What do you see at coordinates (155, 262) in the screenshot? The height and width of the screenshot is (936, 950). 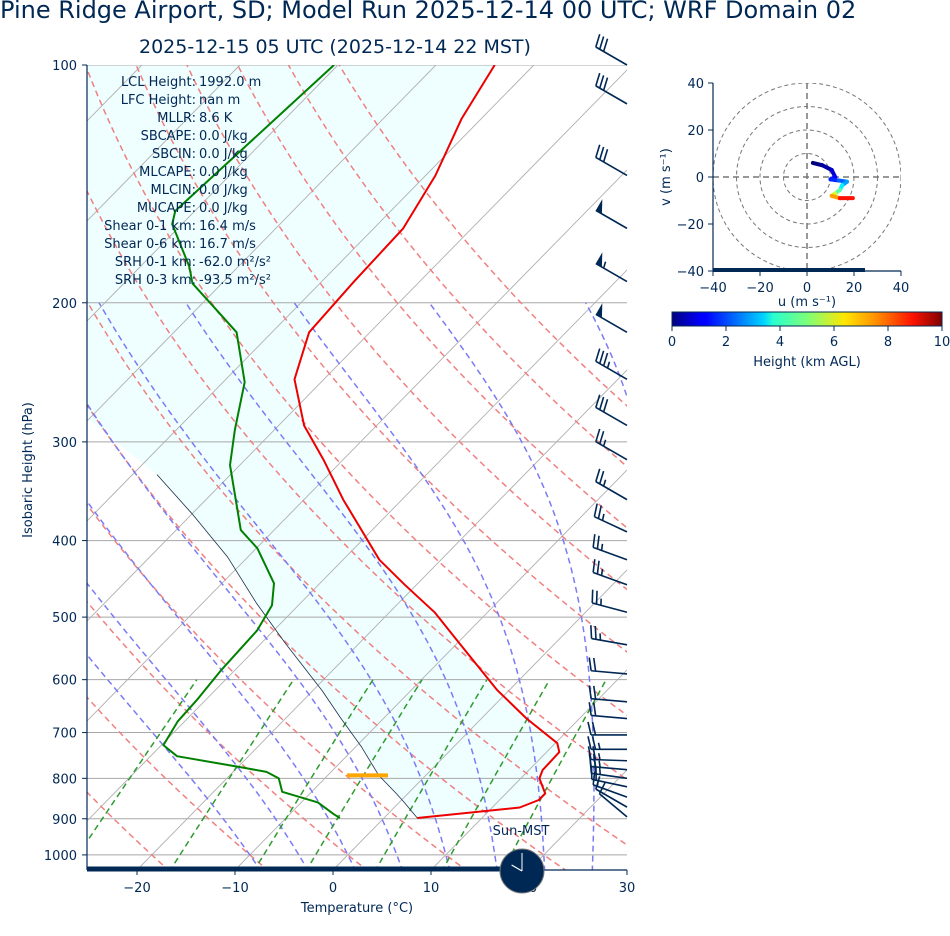 I see `stat-label: SRH 0-1 km:` at bounding box center [155, 262].